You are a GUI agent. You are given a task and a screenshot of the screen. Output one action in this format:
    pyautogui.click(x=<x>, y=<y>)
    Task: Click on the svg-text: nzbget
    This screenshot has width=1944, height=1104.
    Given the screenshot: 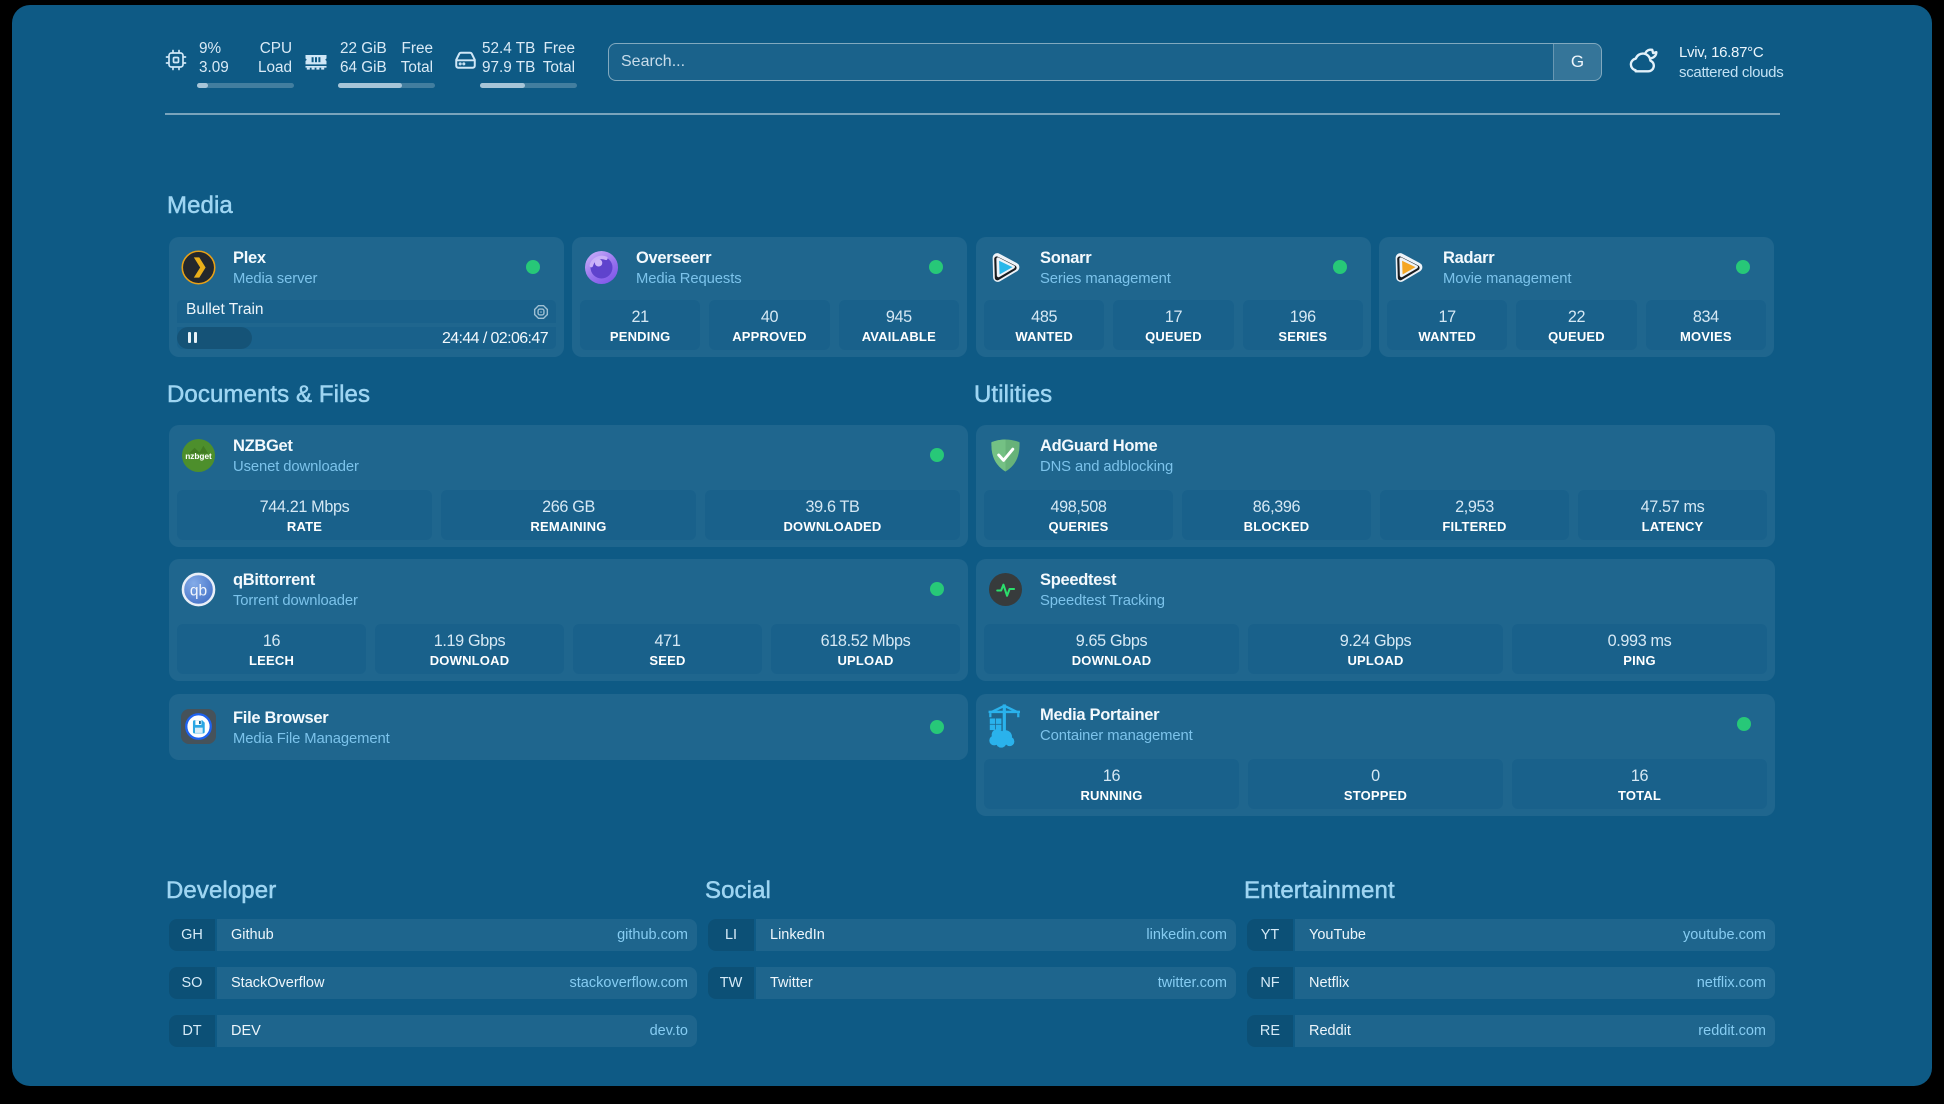 What is the action you would take?
    pyautogui.click(x=198, y=456)
    